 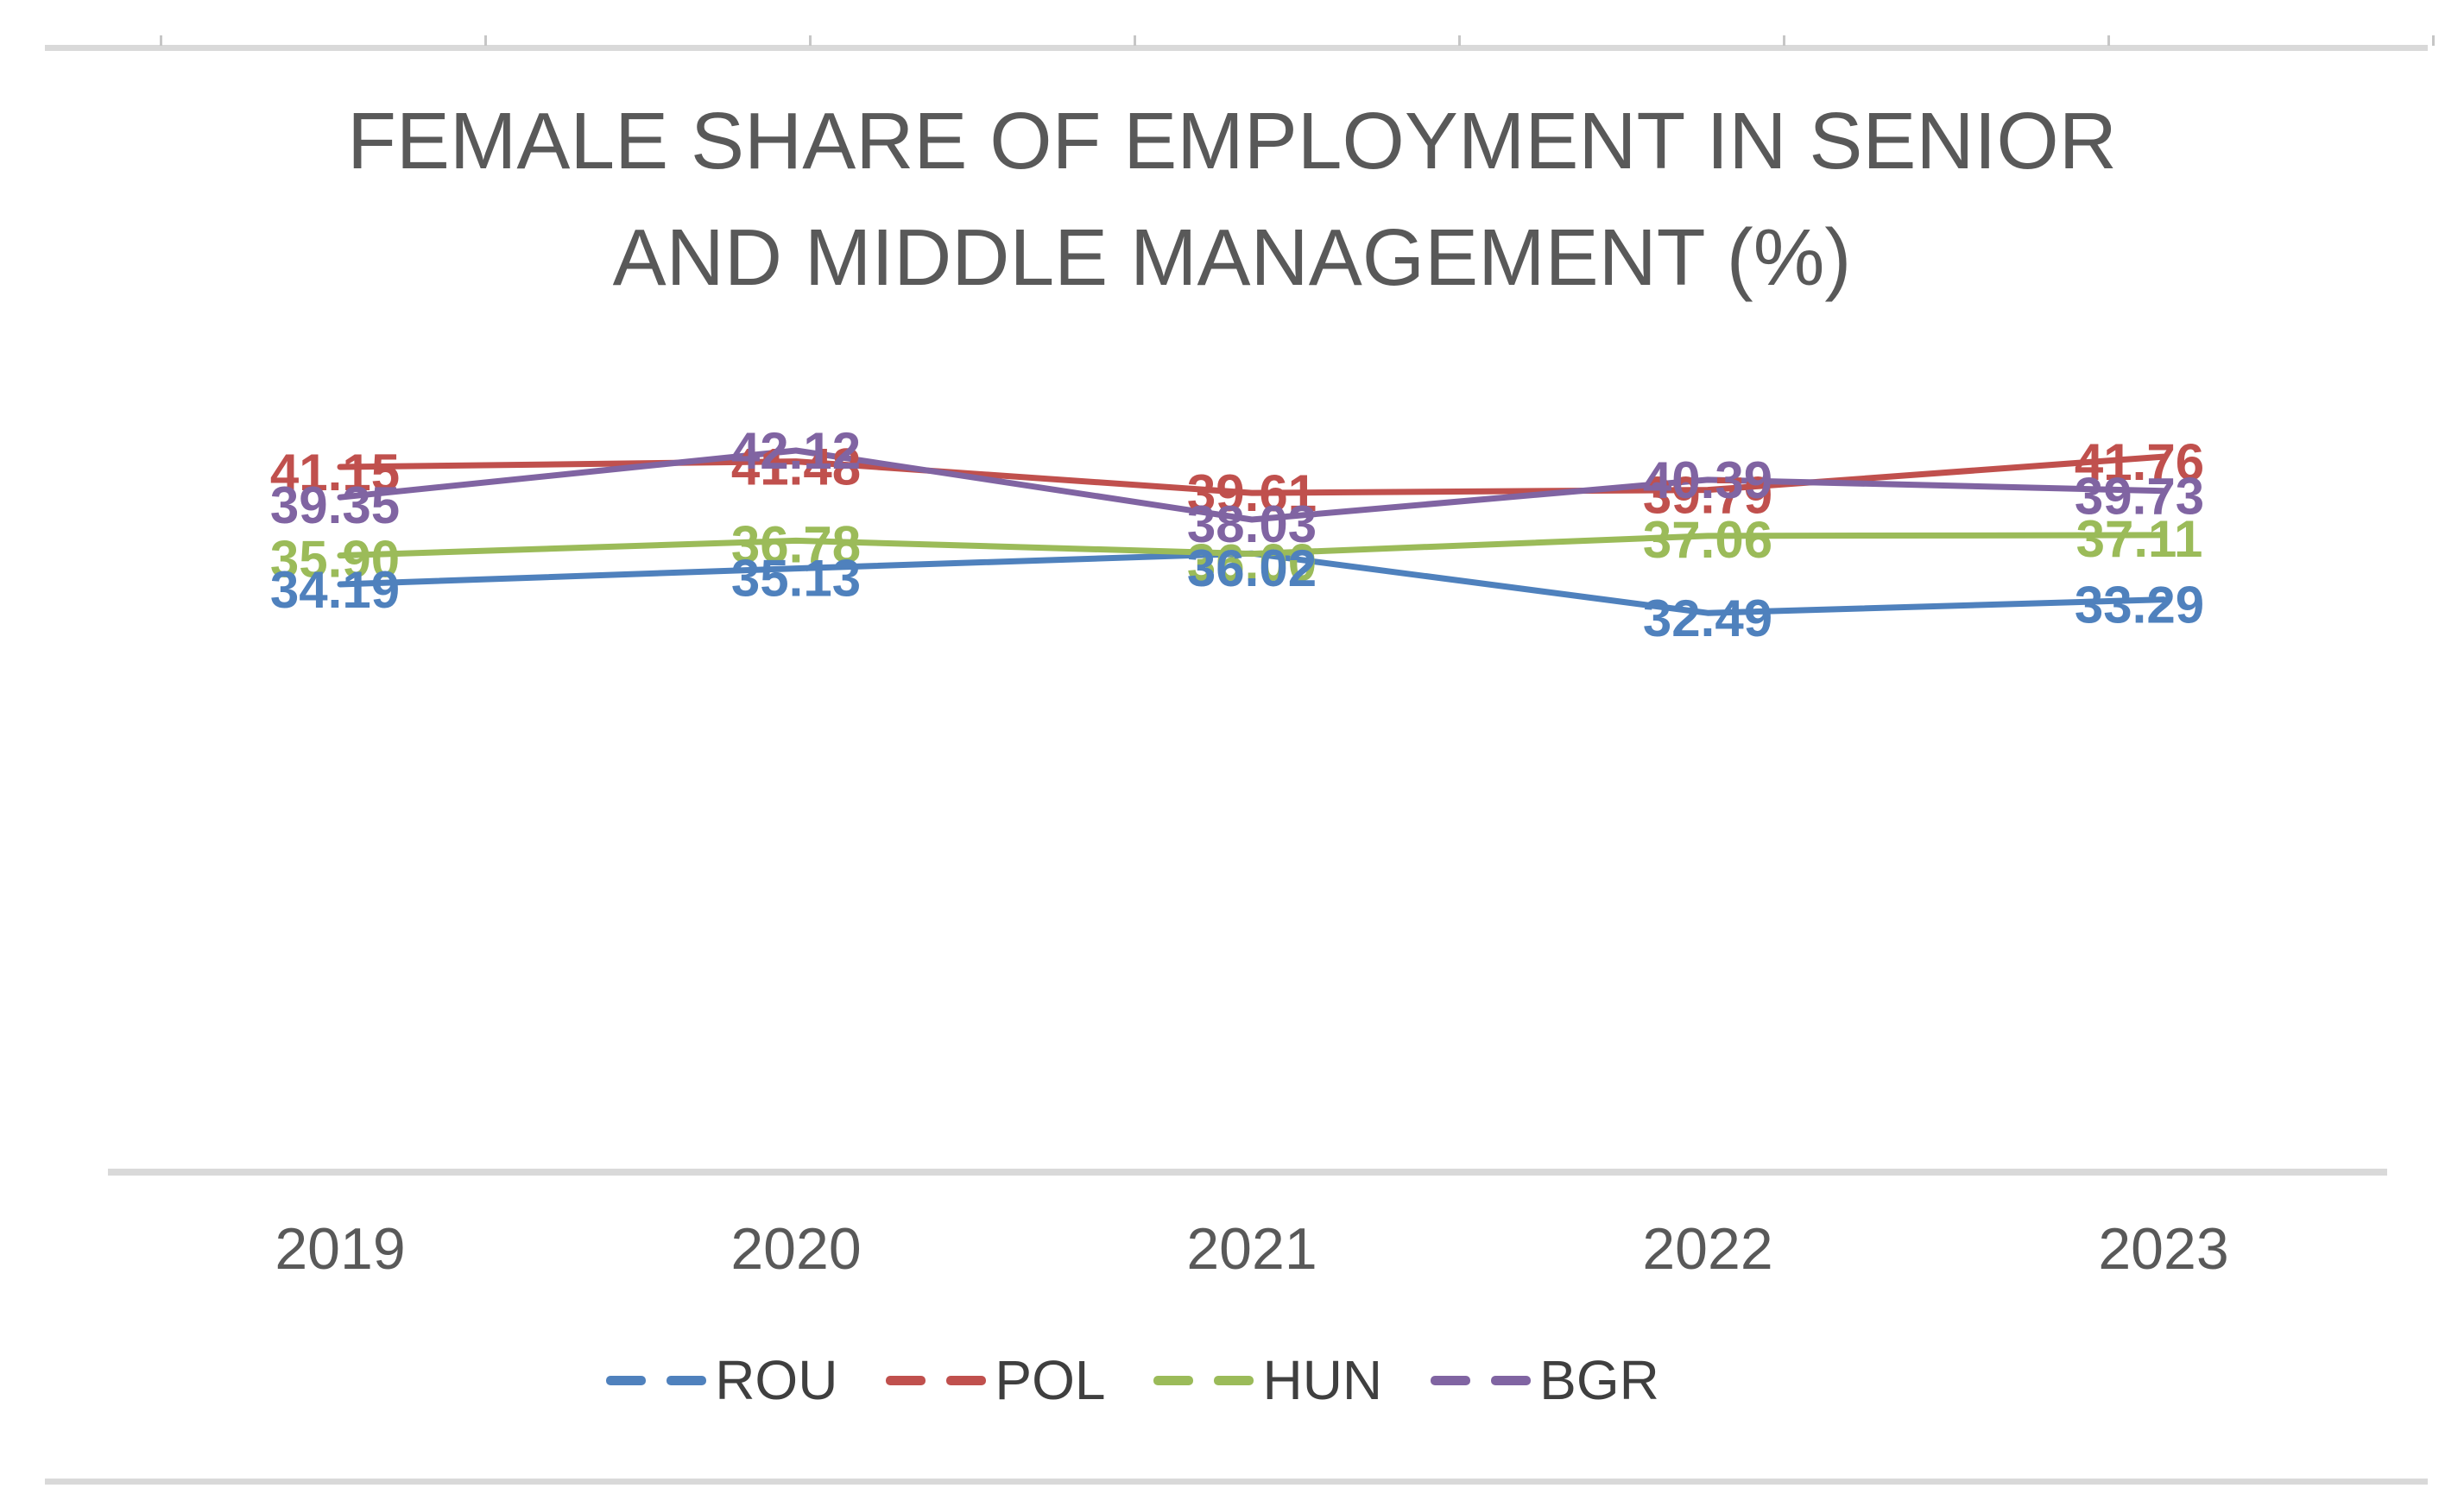 I want to click on legend-item-ROU: ROU, so click(x=721, y=1380).